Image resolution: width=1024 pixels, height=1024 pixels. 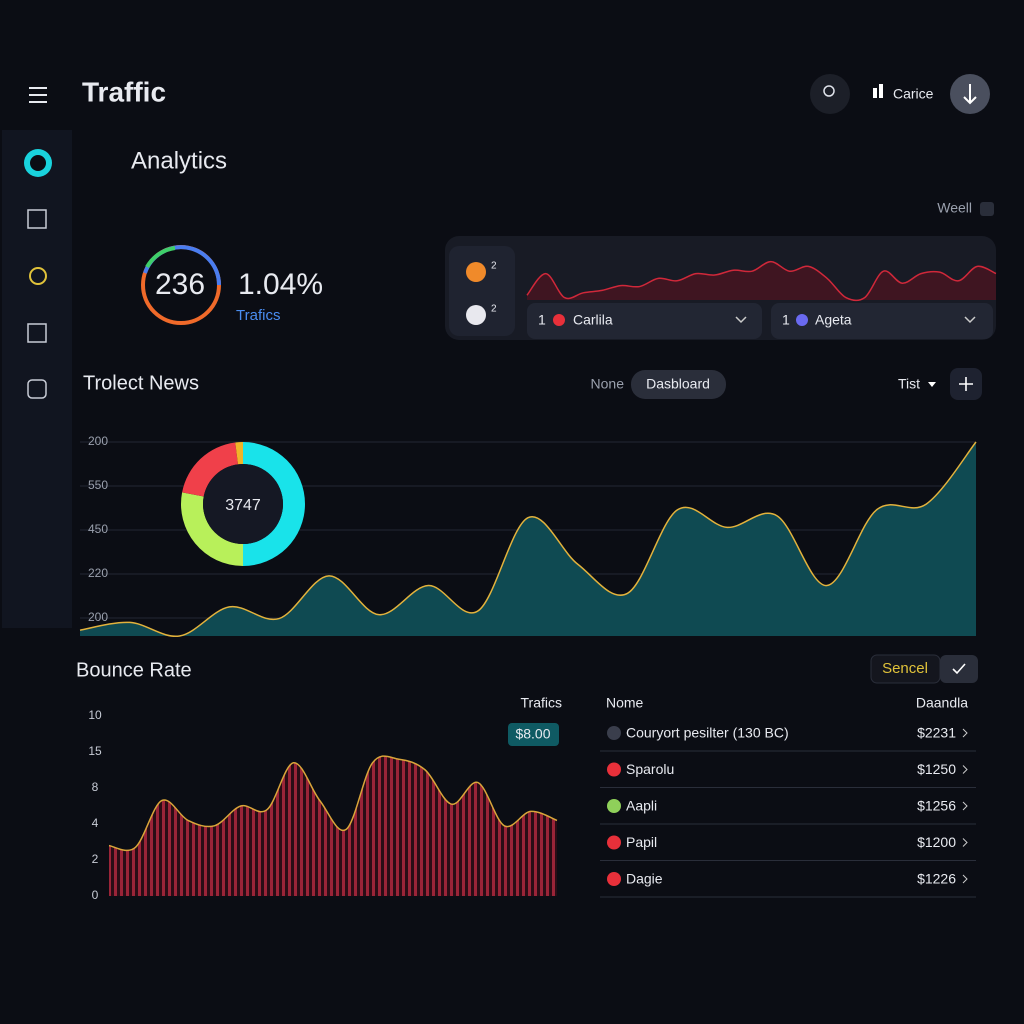 What do you see at coordinates (641, 806) in the screenshot?
I see `row-name: Aapli` at bounding box center [641, 806].